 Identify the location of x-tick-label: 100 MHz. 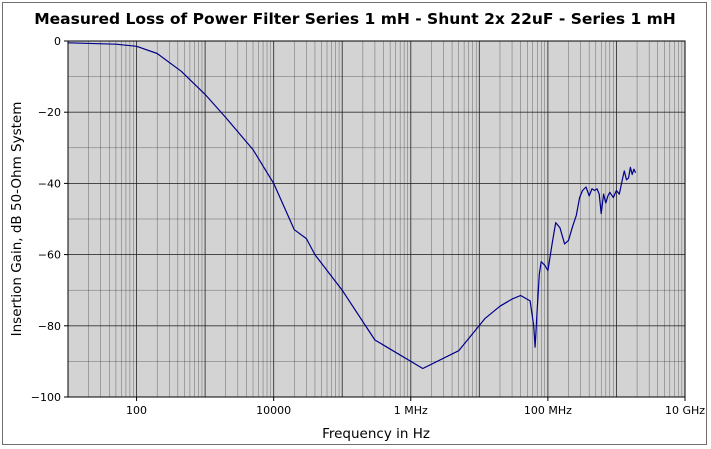
(548, 410).